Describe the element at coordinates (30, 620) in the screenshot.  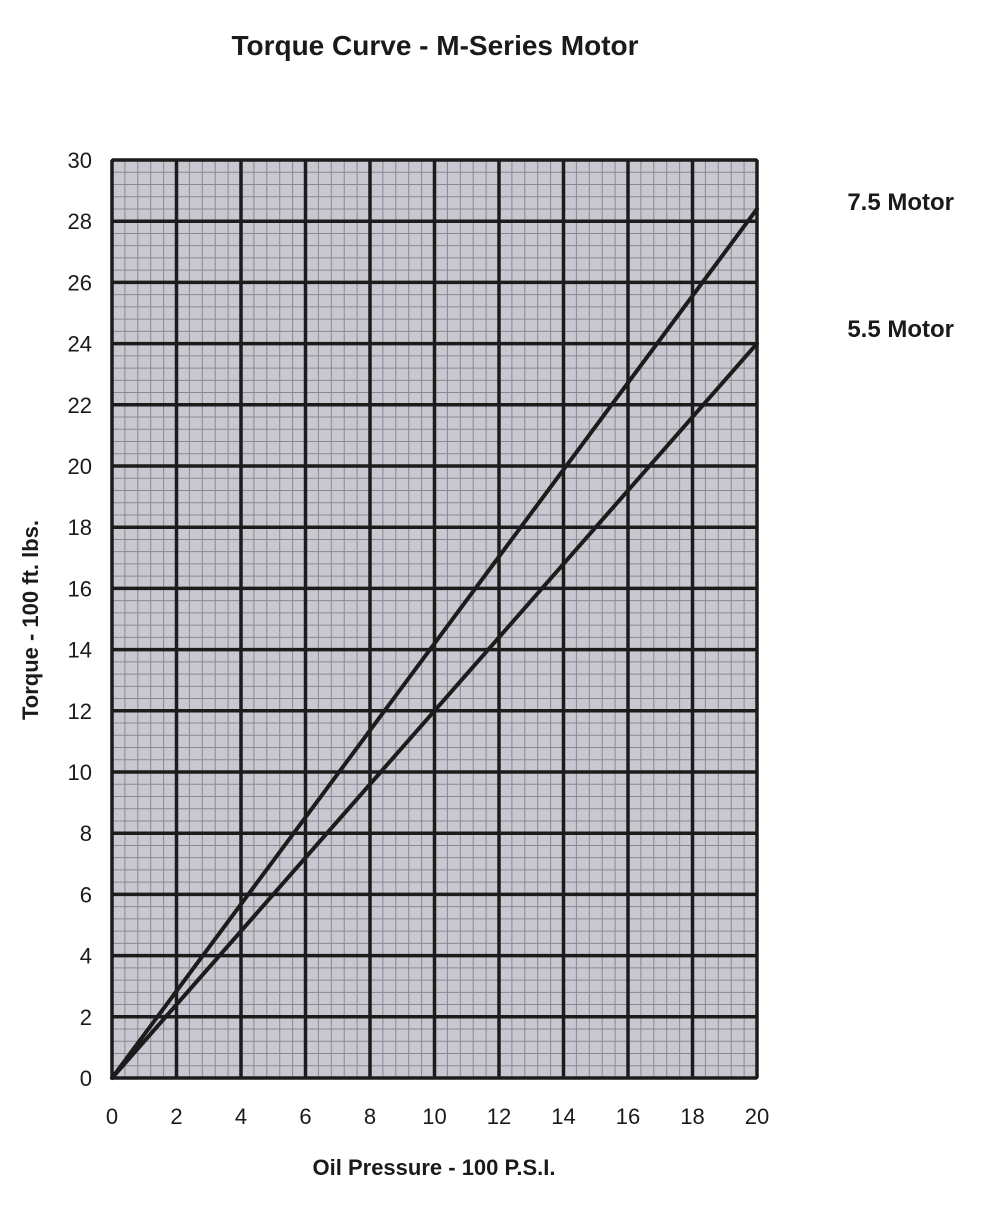
I see `y-axis-label: Torque - 100 ft. lbs.` at that location.